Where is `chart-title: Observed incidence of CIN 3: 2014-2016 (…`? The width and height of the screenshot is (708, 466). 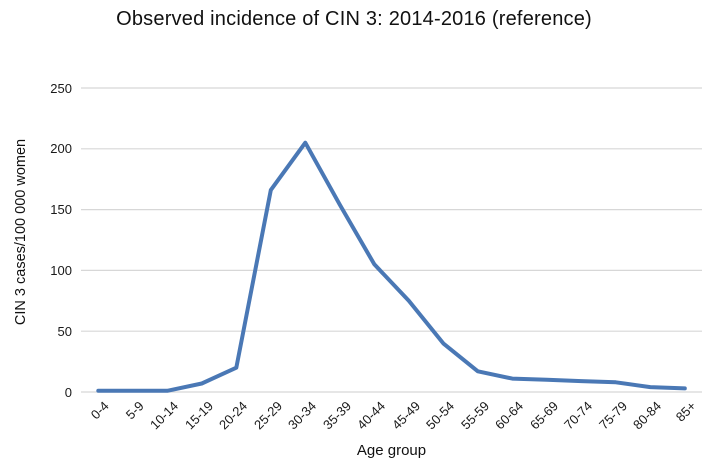 chart-title: Observed incidence of CIN 3: 2014-2016 (… is located at coordinates (354, 19).